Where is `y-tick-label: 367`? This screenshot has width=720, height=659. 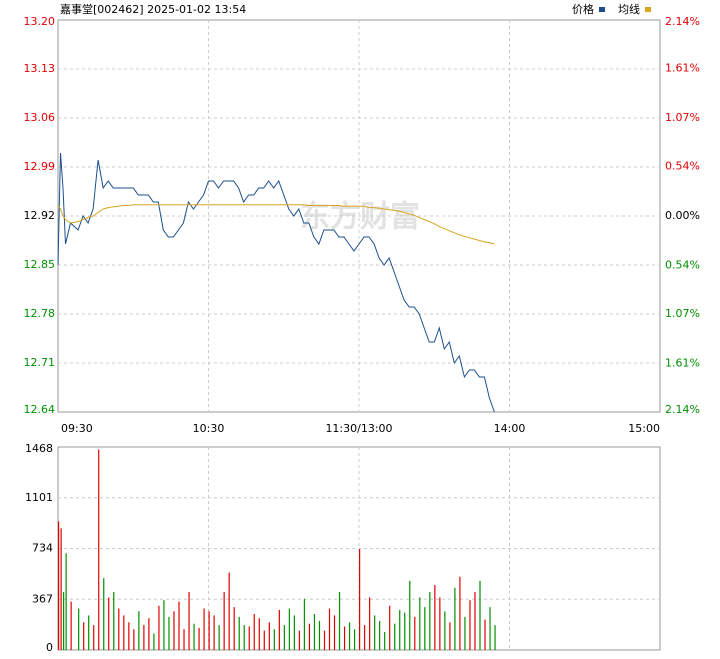 y-tick-label: 367 is located at coordinates (42, 598).